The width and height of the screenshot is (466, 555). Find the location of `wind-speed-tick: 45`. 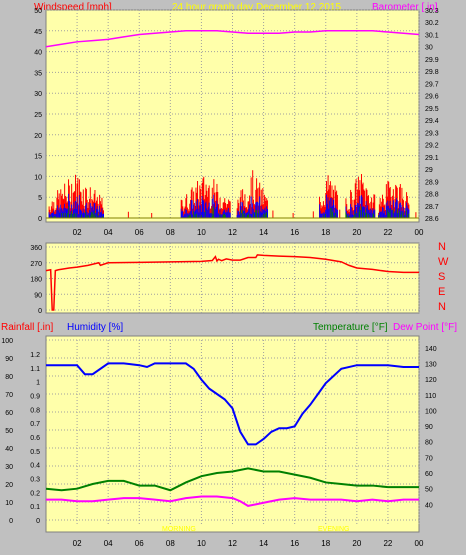

wind-speed-tick: 45 is located at coordinates (38, 32).